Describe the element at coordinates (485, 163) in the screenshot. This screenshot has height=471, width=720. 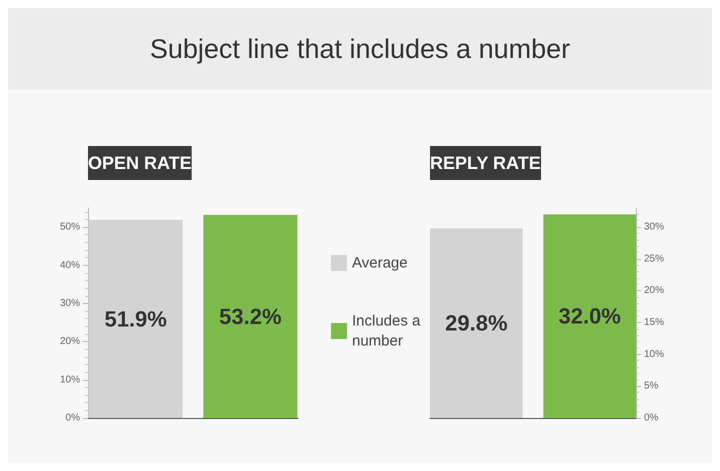
I see `chart-subtitle: REPLY RATE` at that location.